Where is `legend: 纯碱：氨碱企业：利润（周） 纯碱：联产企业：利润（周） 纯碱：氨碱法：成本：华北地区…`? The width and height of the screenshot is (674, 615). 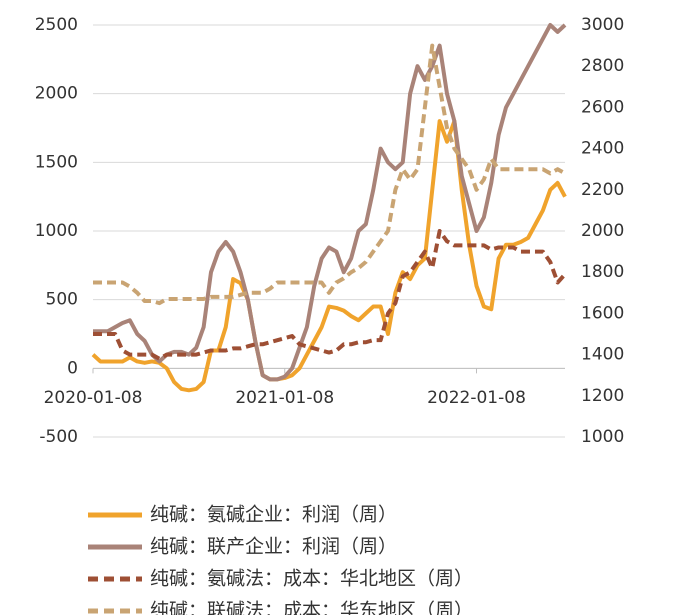 legend: 纯碱：氨碱企业：利润（周） 纯碱：联产企业：利润（周） 纯碱：氨碱法：成本：华北地区… is located at coordinates (280, 559).